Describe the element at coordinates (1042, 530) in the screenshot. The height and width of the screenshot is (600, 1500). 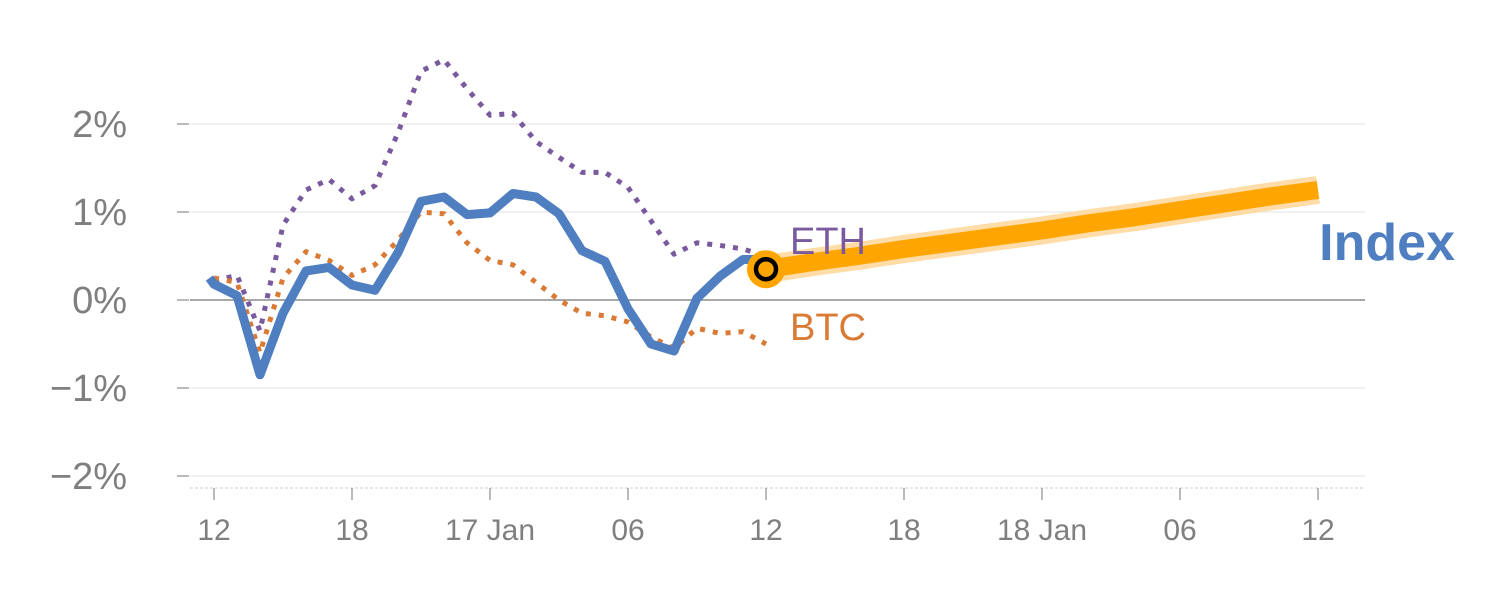
I see `x-tick-label: 18 Jan` at that location.